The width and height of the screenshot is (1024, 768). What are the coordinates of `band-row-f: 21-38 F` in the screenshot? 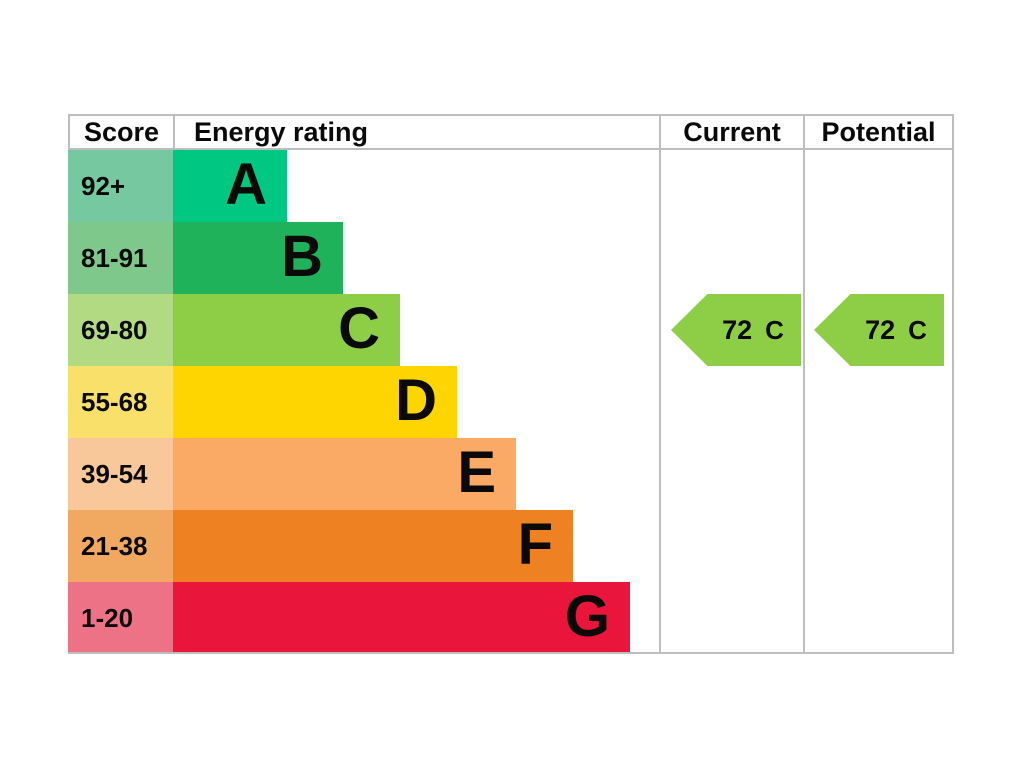 It's located at (363, 546).